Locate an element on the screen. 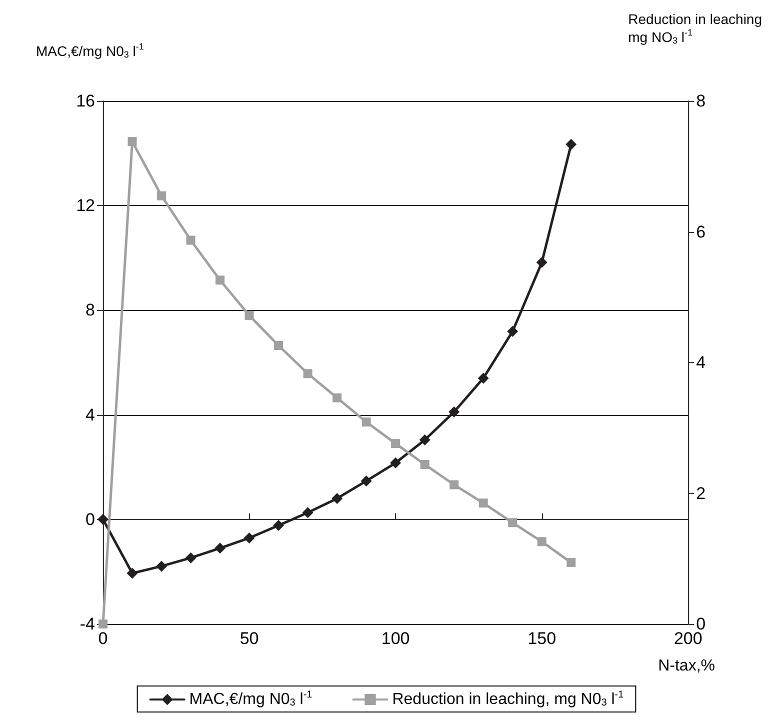 The width and height of the screenshot is (773, 726). y2-tick-label: 8 is located at coordinates (701, 101).